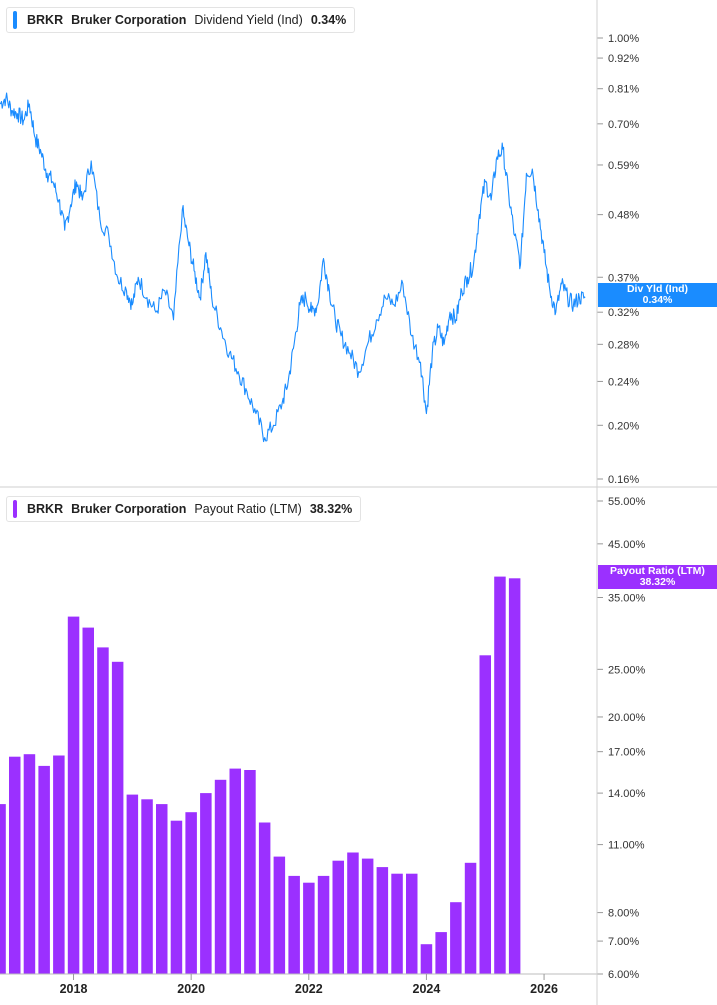 Image resolution: width=717 pixels, height=1005 pixels. I want to click on y-tick-label: 0.81%, so click(623, 90).